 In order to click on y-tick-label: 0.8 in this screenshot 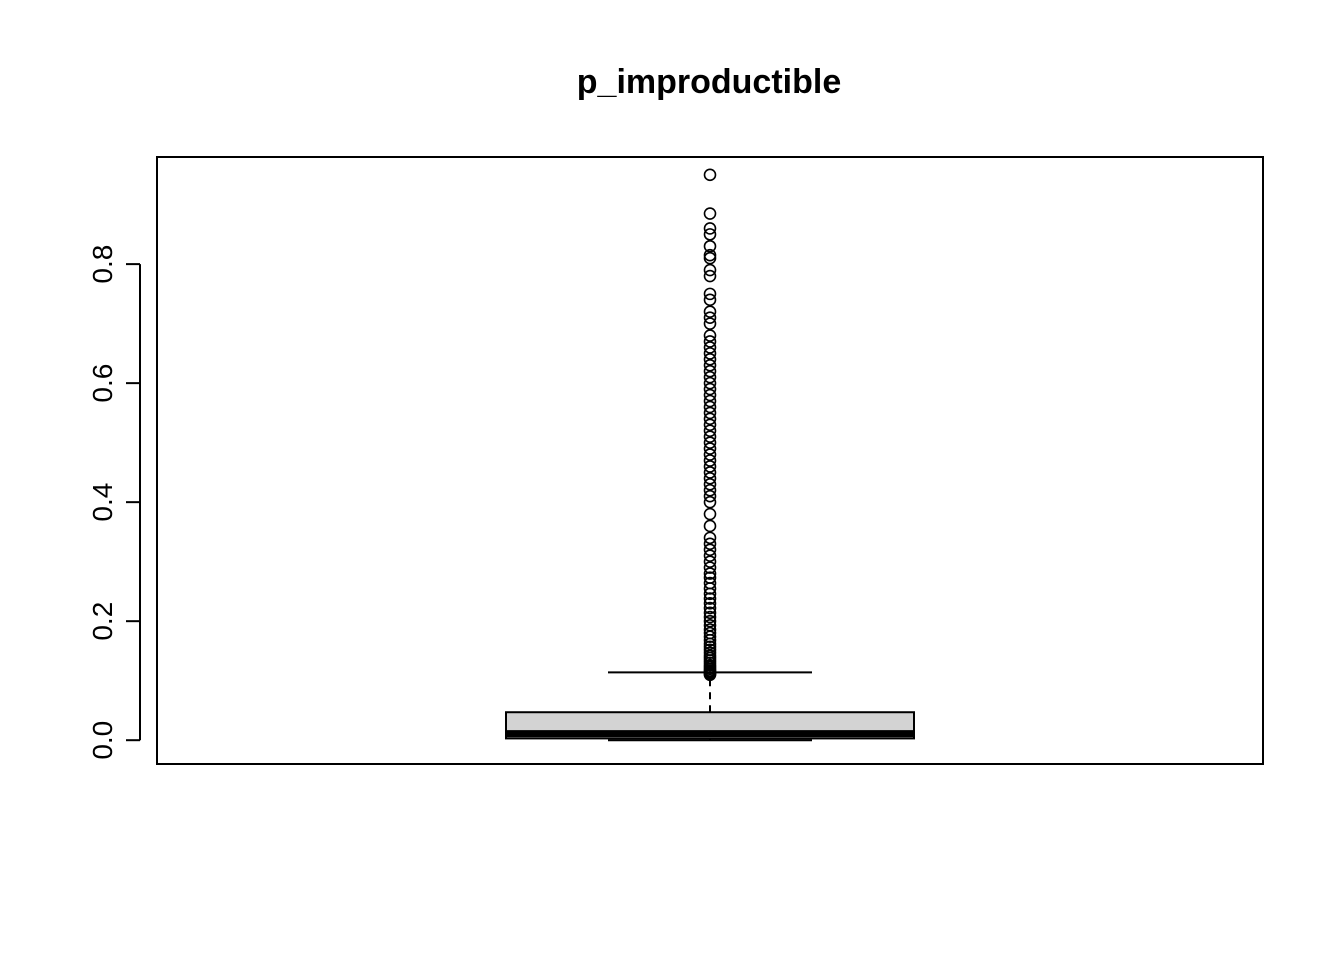, I will do `click(102, 264)`.